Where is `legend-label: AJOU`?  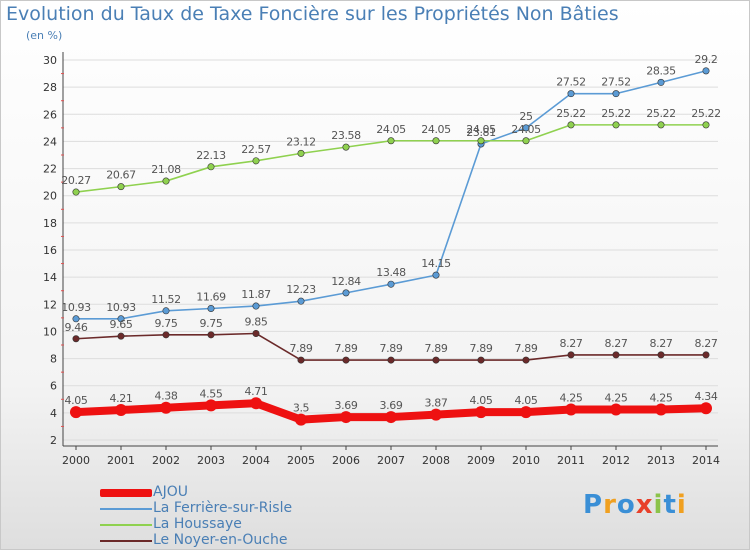 legend-label: AJOU is located at coordinates (170, 492).